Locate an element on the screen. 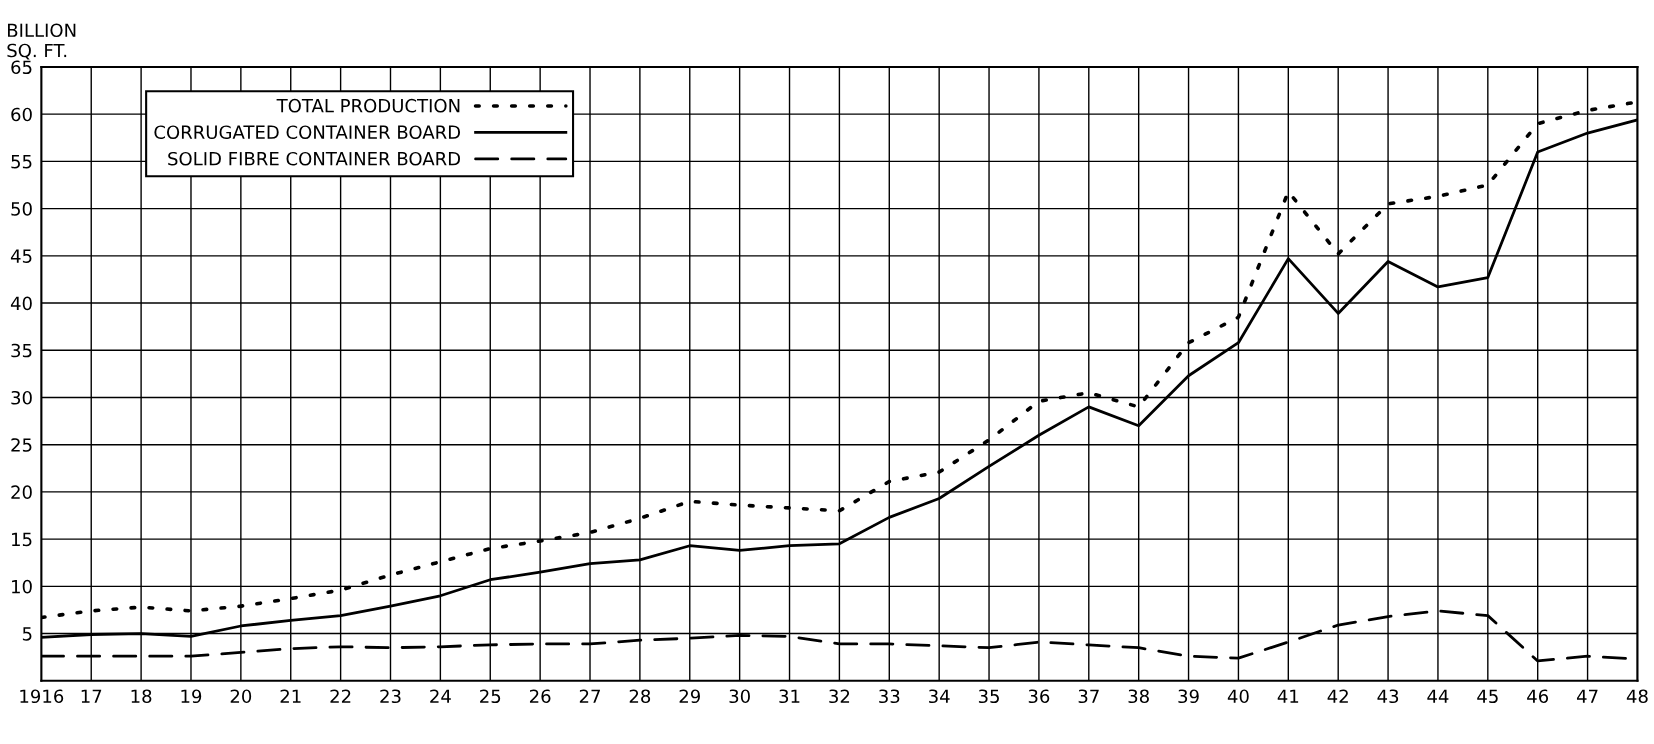  y-tick-label: 45 is located at coordinates (21, 256).